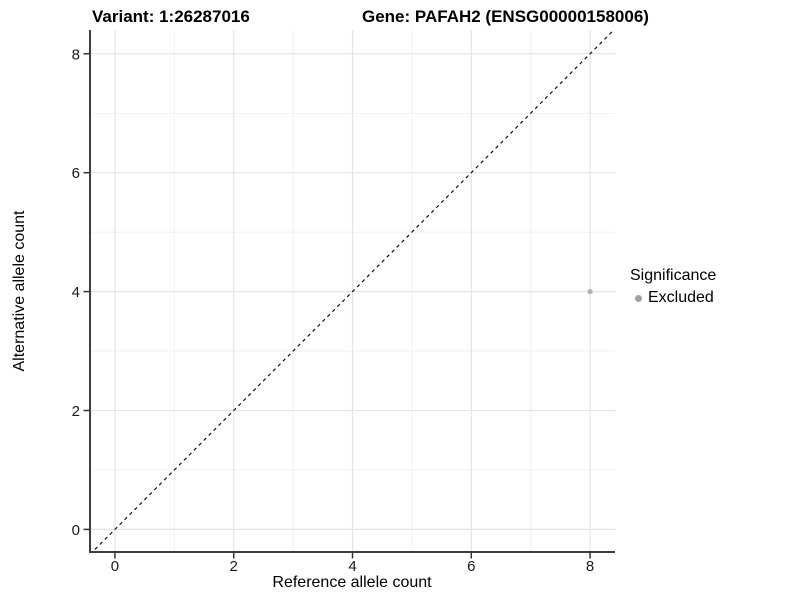 The image size is (800, 600). Describe the element at coordinates (76, 173) in the screenshot. I see `y-tick-label: 6` at that location.